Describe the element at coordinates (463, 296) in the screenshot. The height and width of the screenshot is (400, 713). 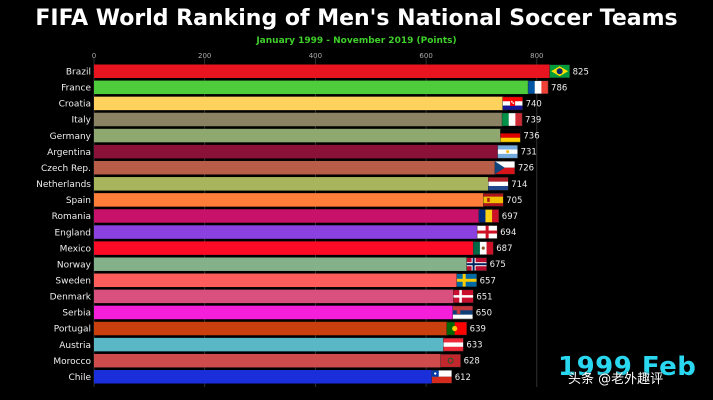
I see `denmark-flag-icon` at that location.